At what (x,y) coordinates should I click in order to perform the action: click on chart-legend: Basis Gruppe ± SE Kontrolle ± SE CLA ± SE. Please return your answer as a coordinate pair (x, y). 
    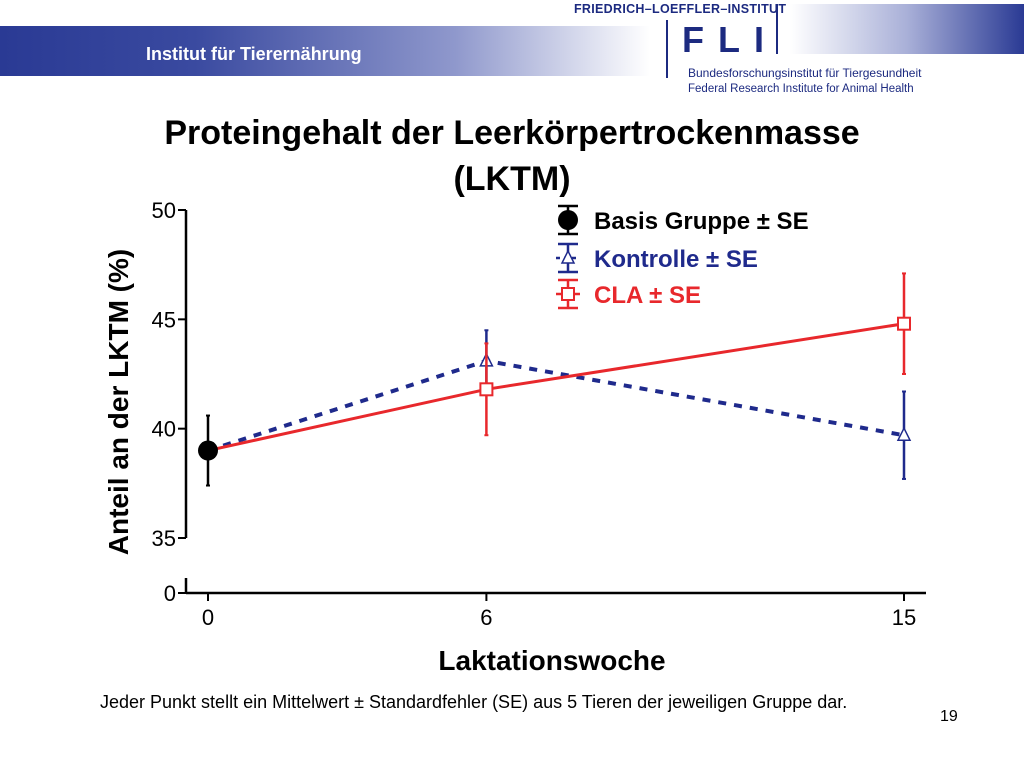
    Looking at the image, I should click on (682, 257).